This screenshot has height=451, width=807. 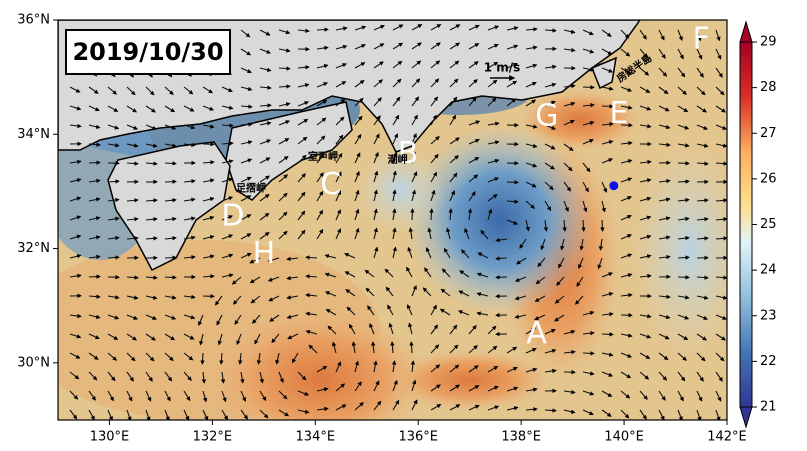 What do you see at coordinates (746, 224) in the screenshot?
I see `colorbar-body` at bounding box center [746, 224].